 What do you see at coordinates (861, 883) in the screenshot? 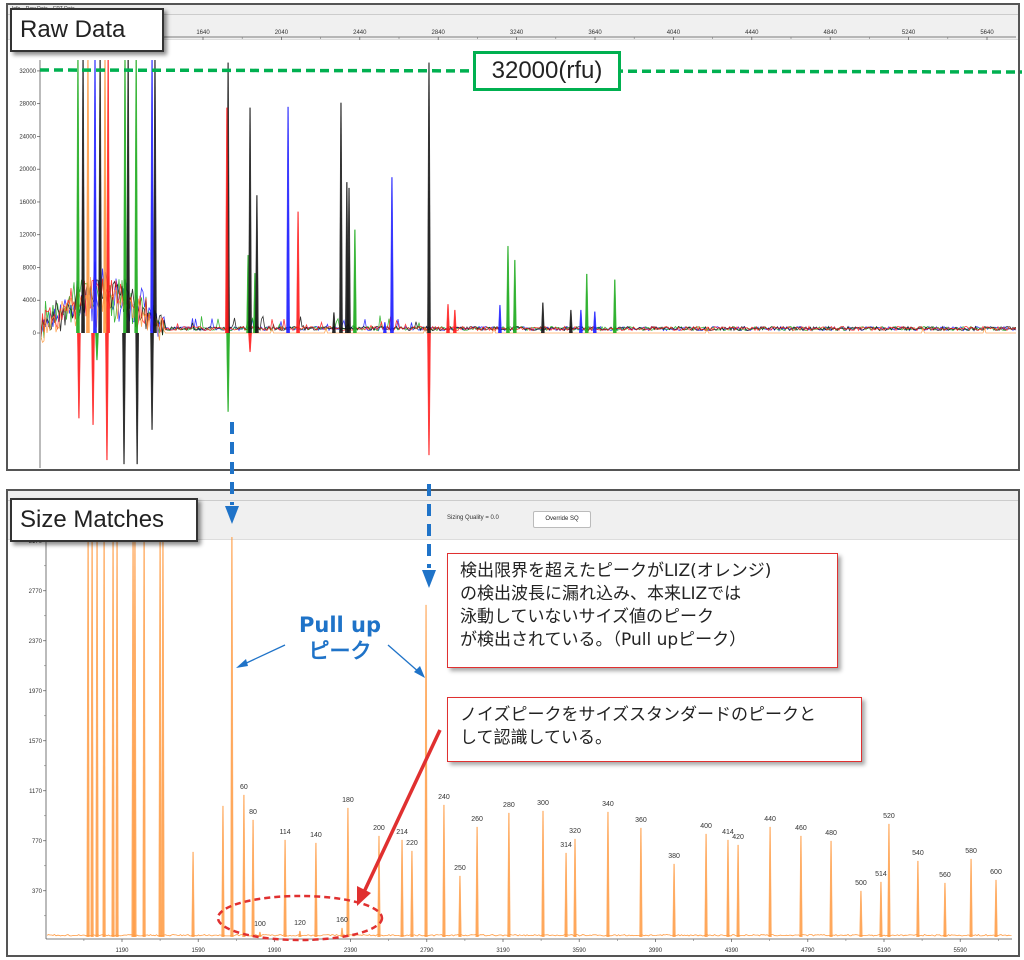
I see `peak-size-label: 500` at bounding box center [861, 883].